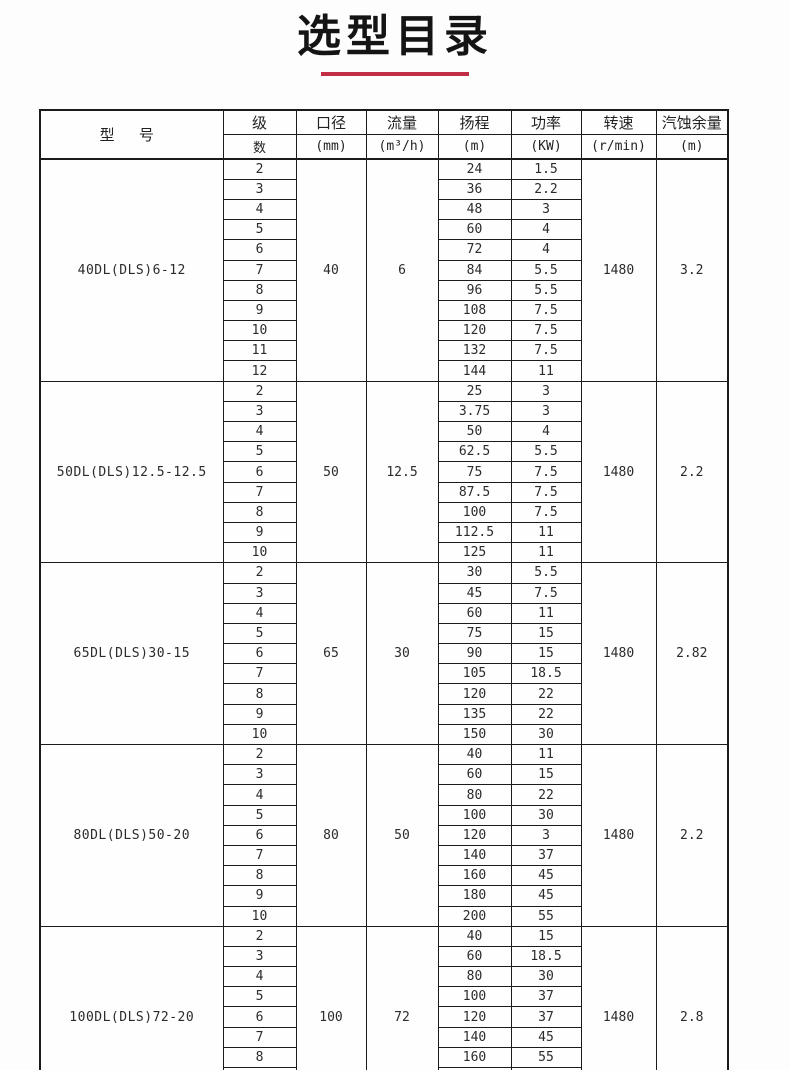 The width and height of the screenshot is (790, 1070). Describe the element at coordinates (546, 1017) in the screenshot. I see `power-cell: 37` at that location.